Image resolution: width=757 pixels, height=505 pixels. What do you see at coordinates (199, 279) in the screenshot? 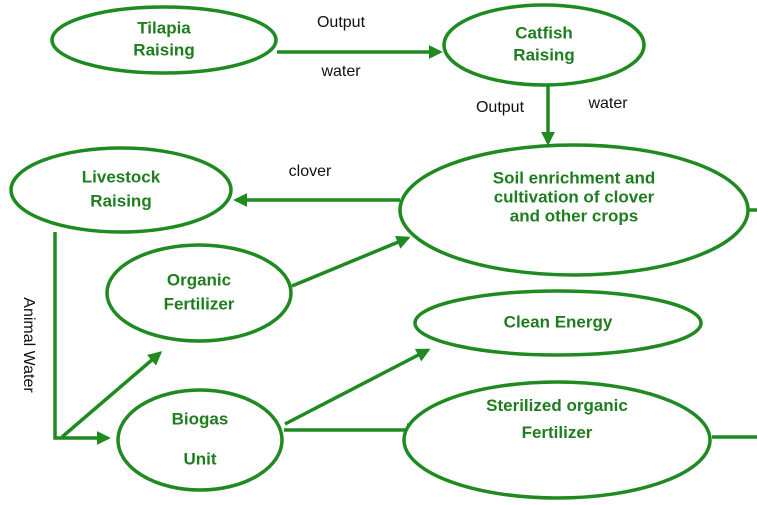
I see `node-label: Organic` at bounding box center [199, 279].